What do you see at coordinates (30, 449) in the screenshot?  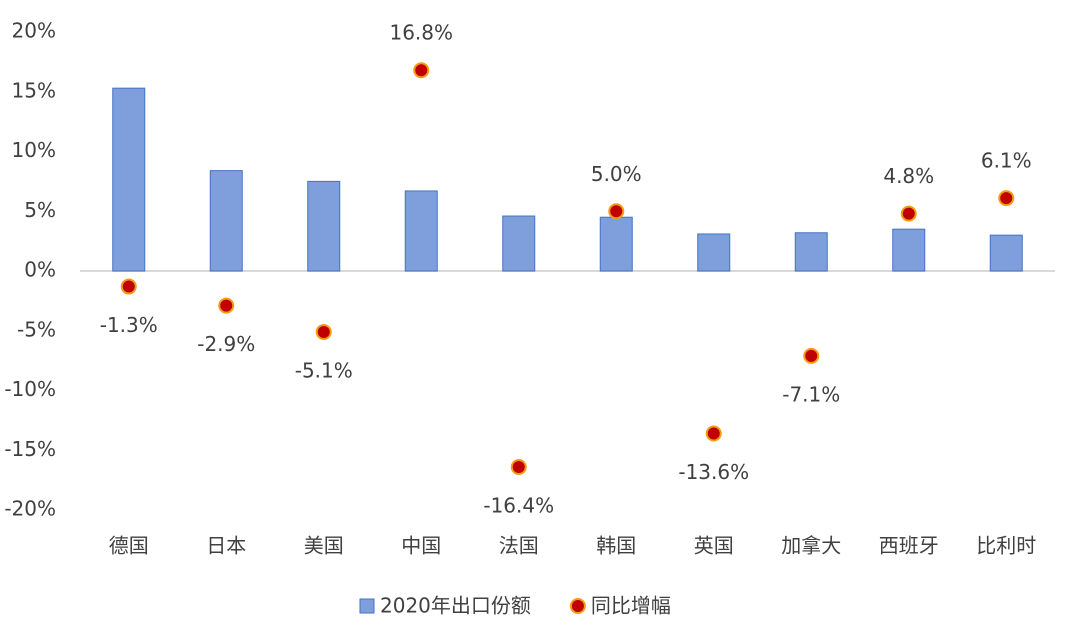 I see `y-tick-label: -15%` at bounding box center [30, 449].